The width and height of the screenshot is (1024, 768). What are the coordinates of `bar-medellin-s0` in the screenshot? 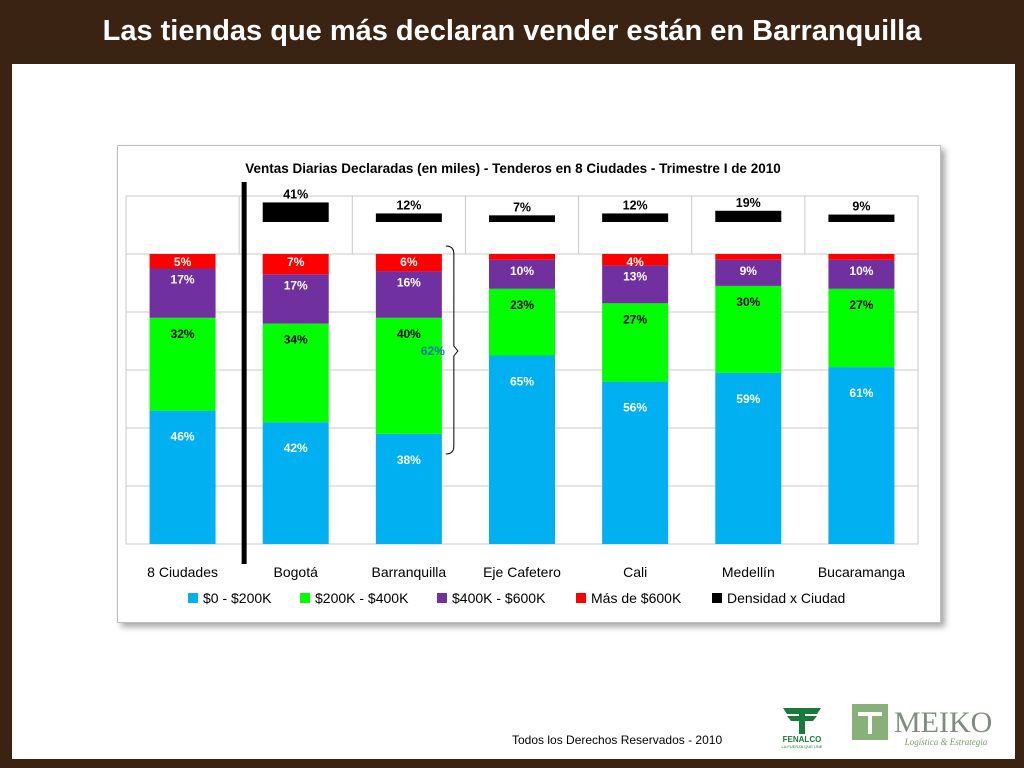 It's located at (748, 458).